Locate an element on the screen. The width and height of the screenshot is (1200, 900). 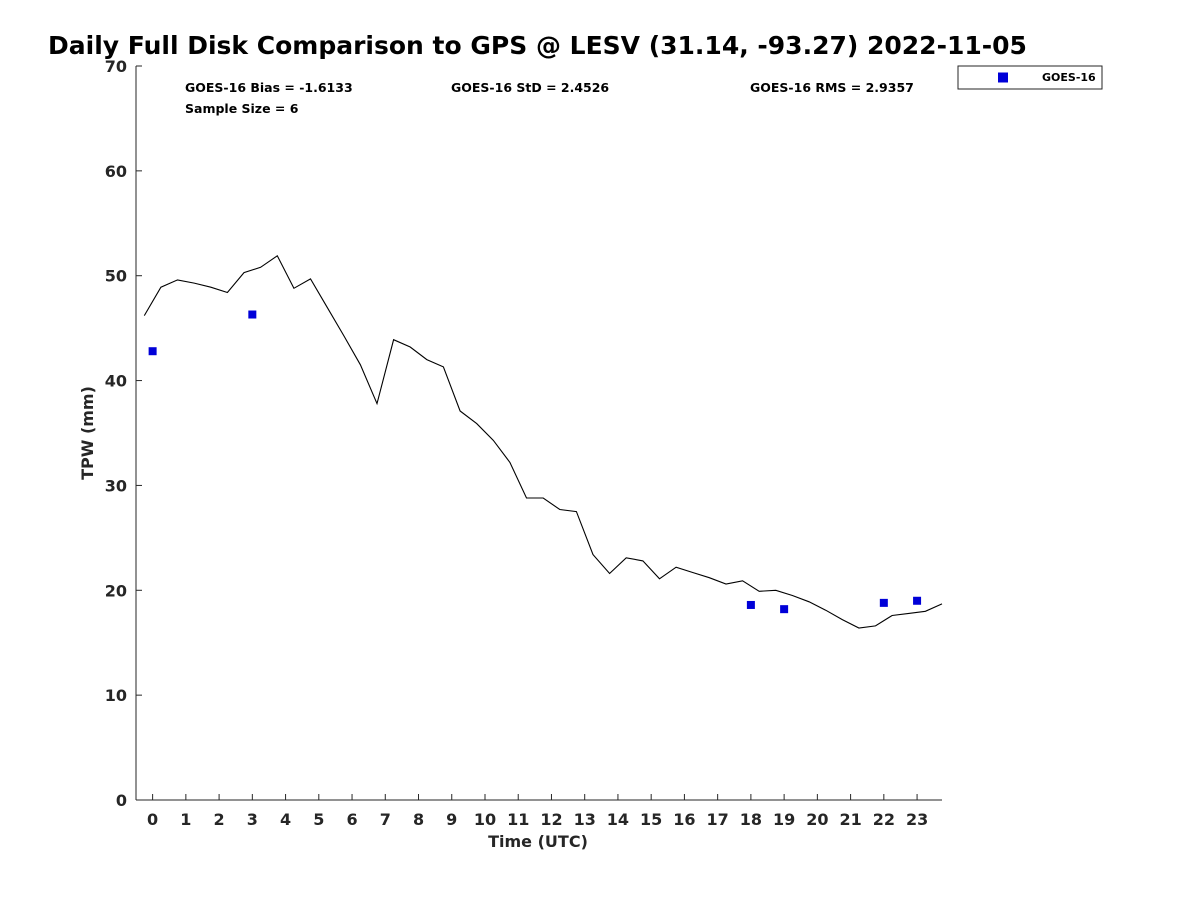
x-tick-label: 0 is located at coordinates (152, 819).